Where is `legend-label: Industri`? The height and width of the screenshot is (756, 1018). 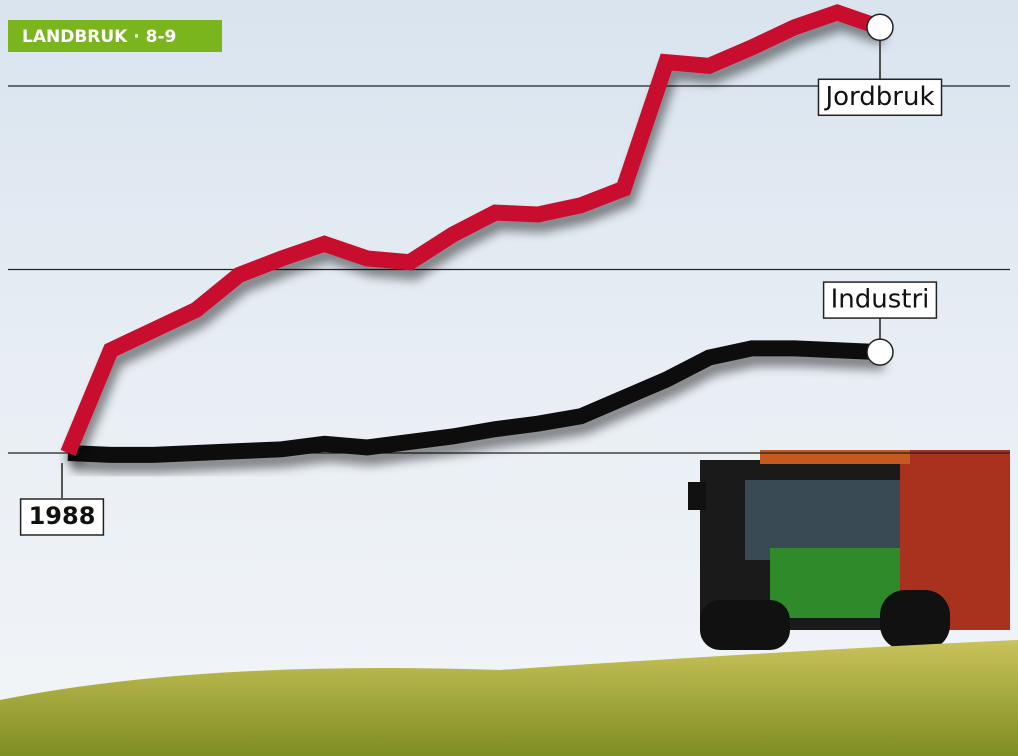
legend-label: Industri is located at coordinates (880, 300).